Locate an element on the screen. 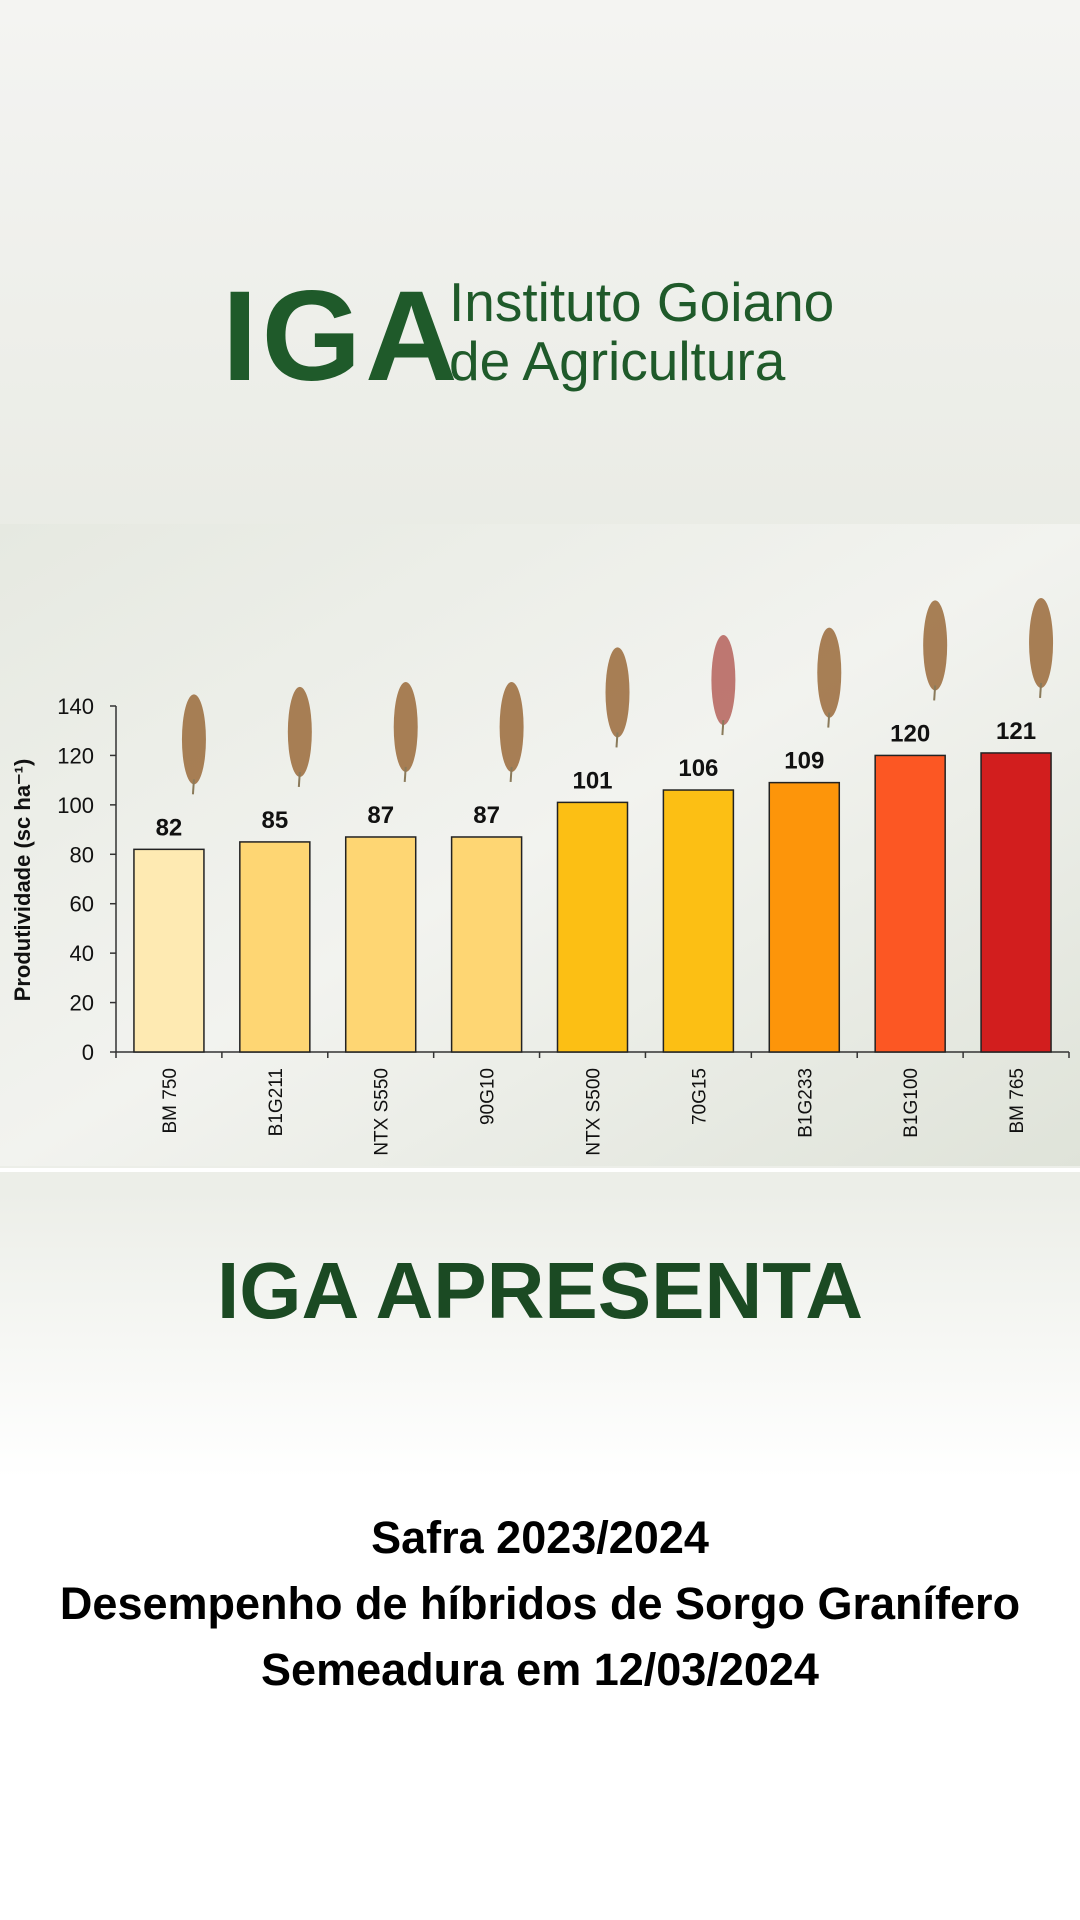 The image size is (1080, 1920). value-label: 101 is located at coordinates (592, 780).